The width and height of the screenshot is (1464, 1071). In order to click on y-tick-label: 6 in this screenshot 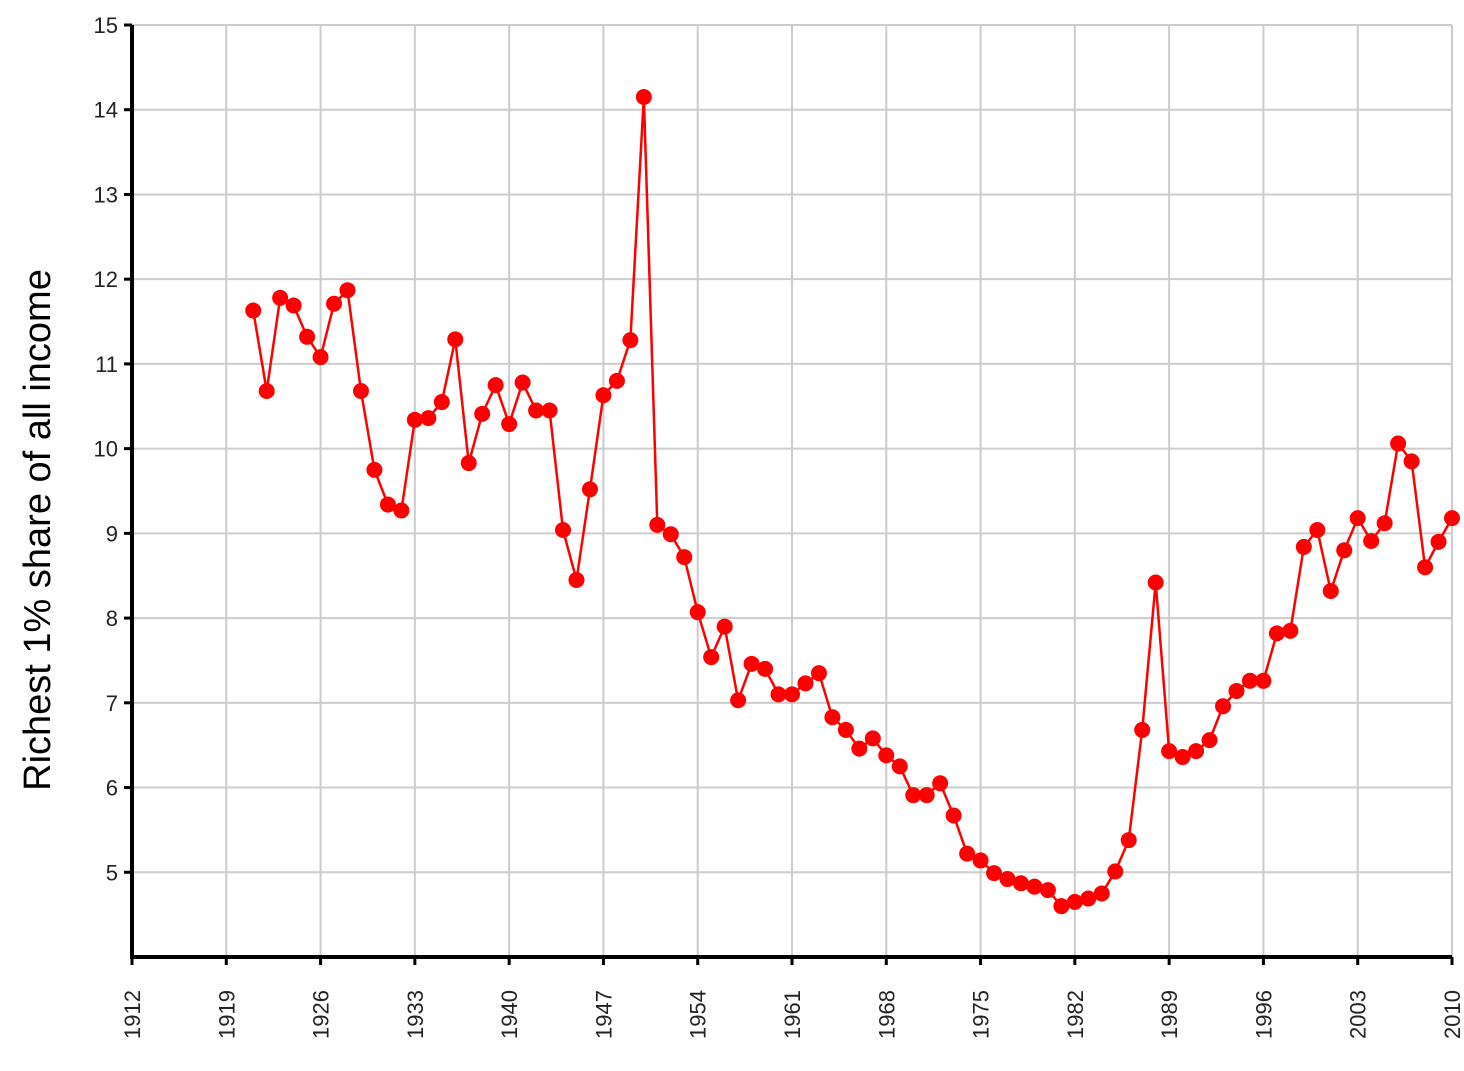, I will do `click(112, 788)`.